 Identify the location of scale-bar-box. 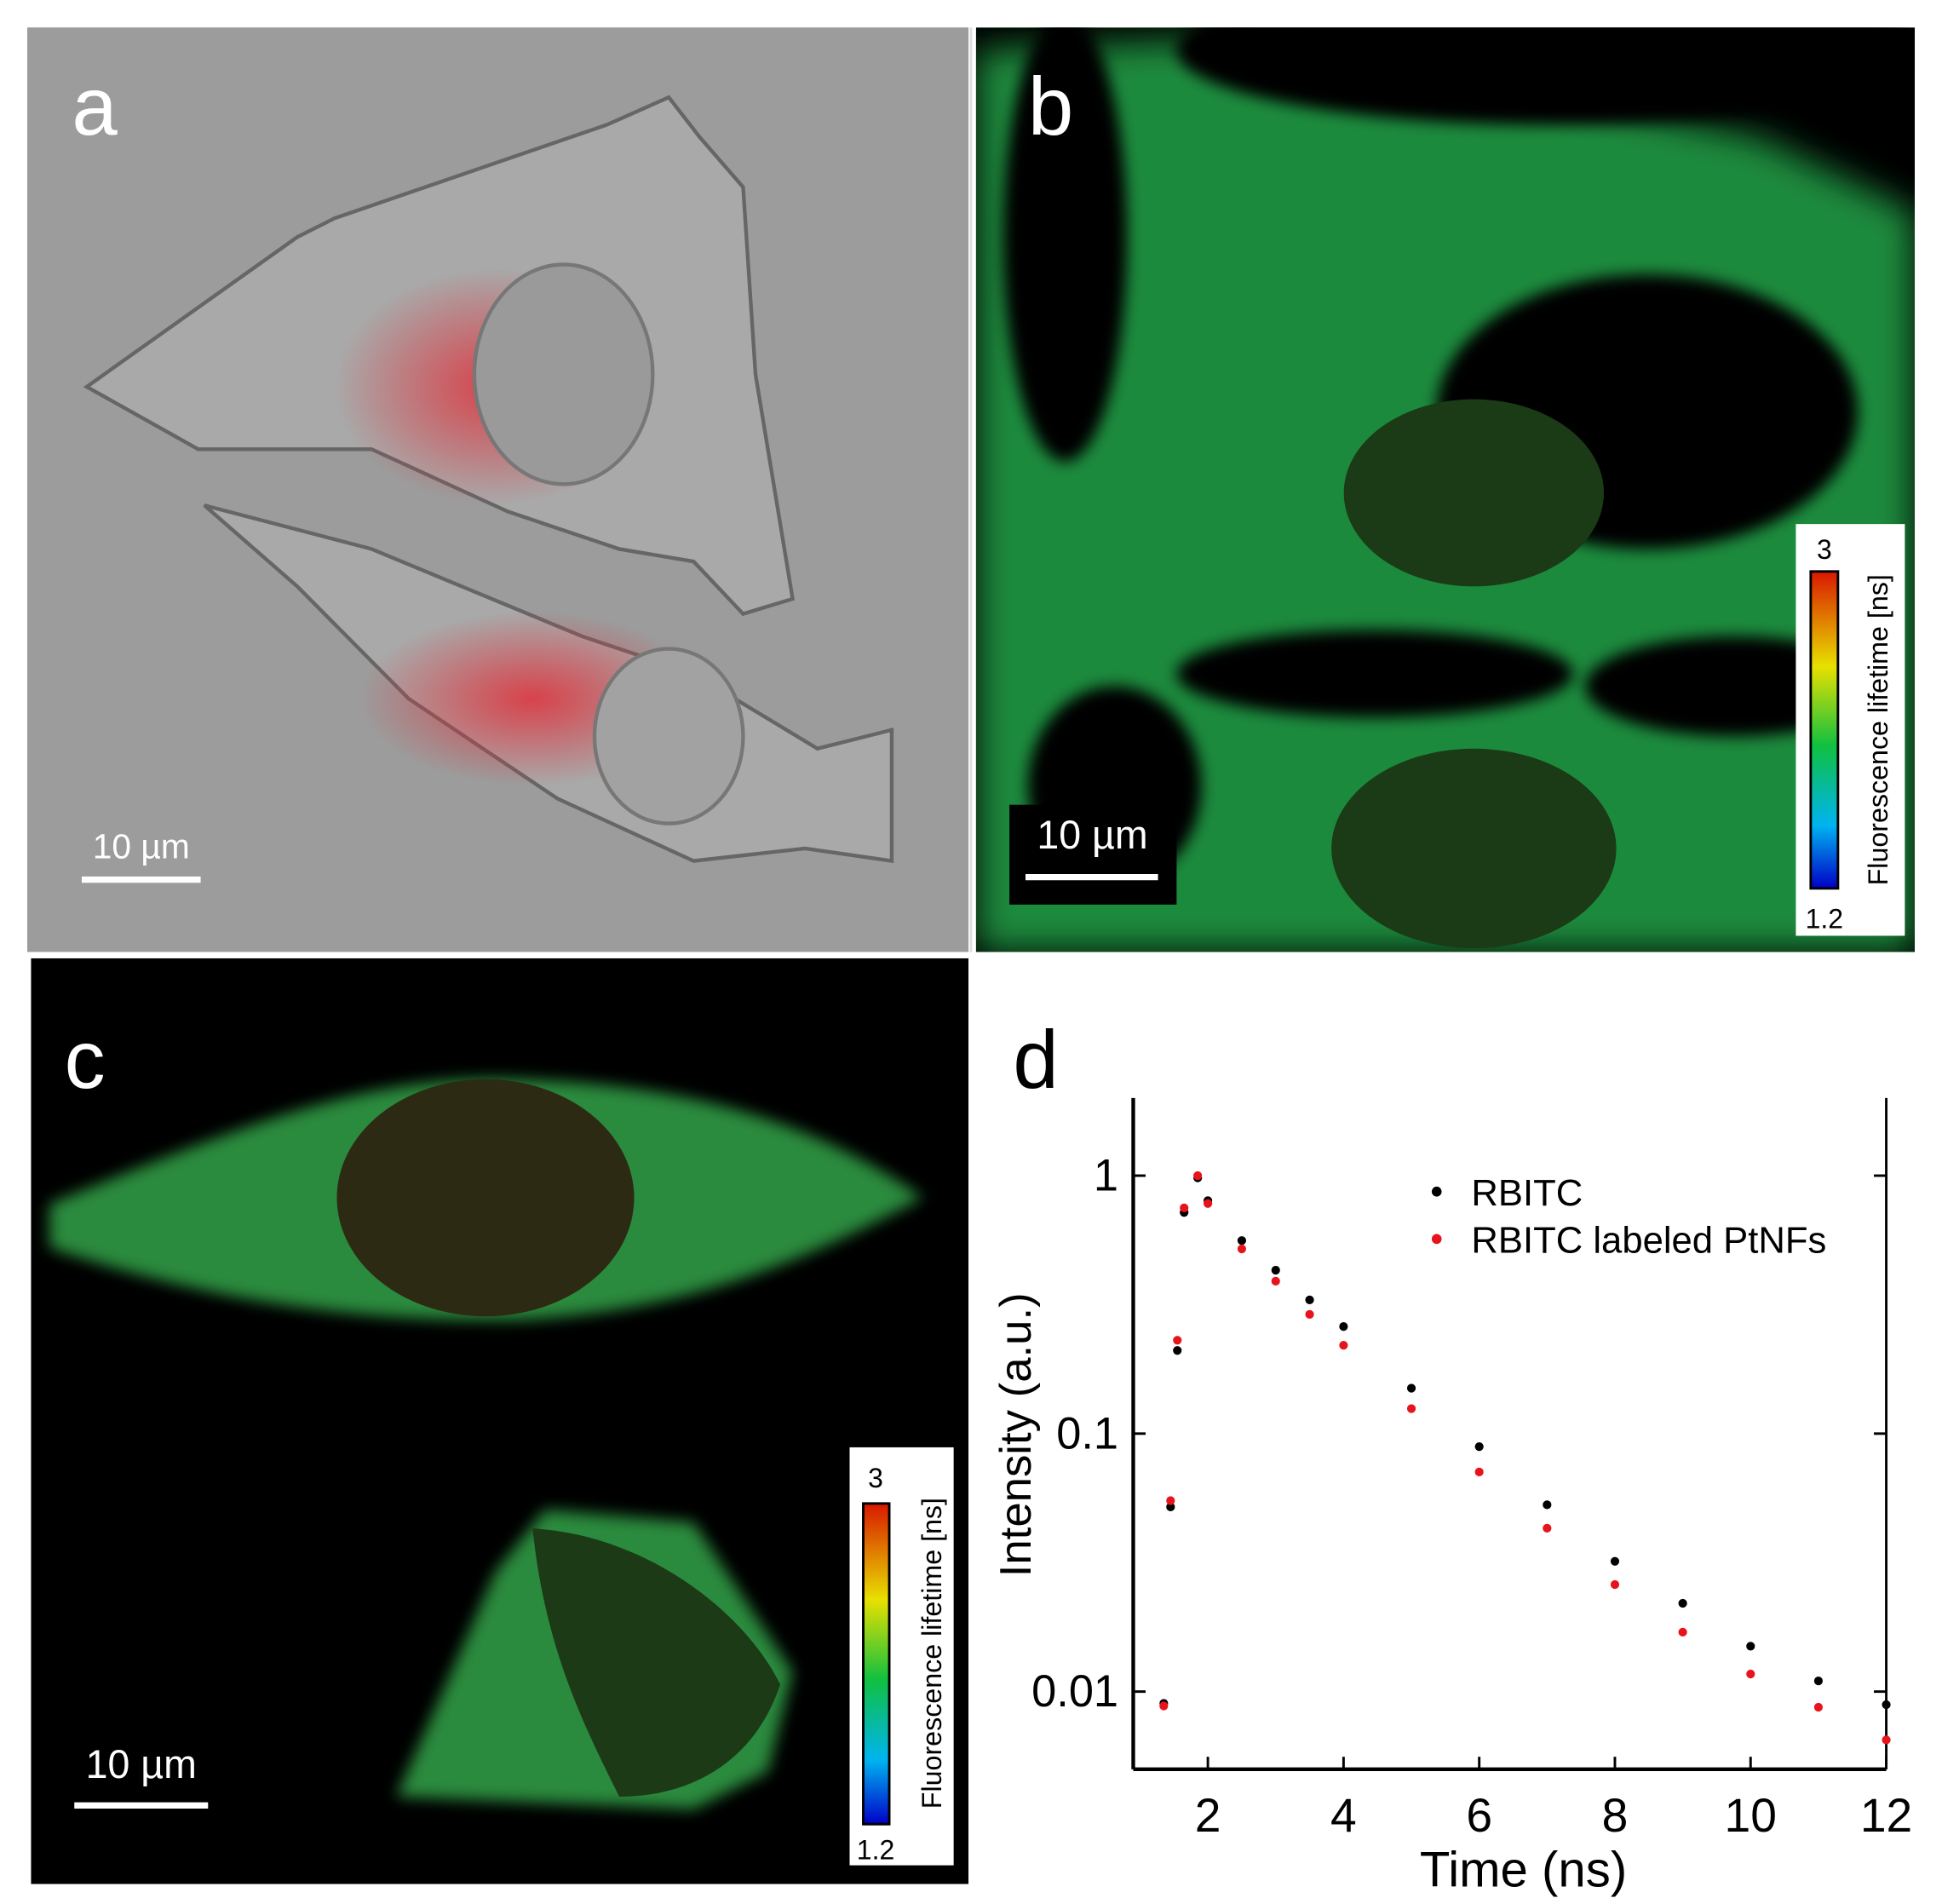
(1093, 854).